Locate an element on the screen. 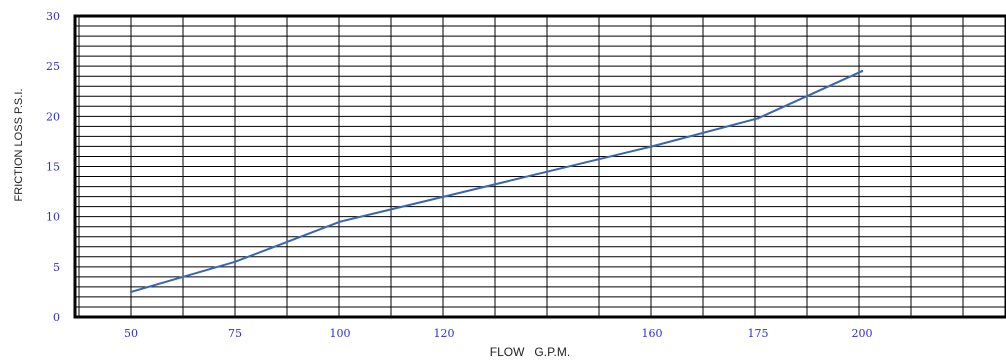 The image size is (1006, 360). y-tick-label: 15 is located at coordinates (53, 167).